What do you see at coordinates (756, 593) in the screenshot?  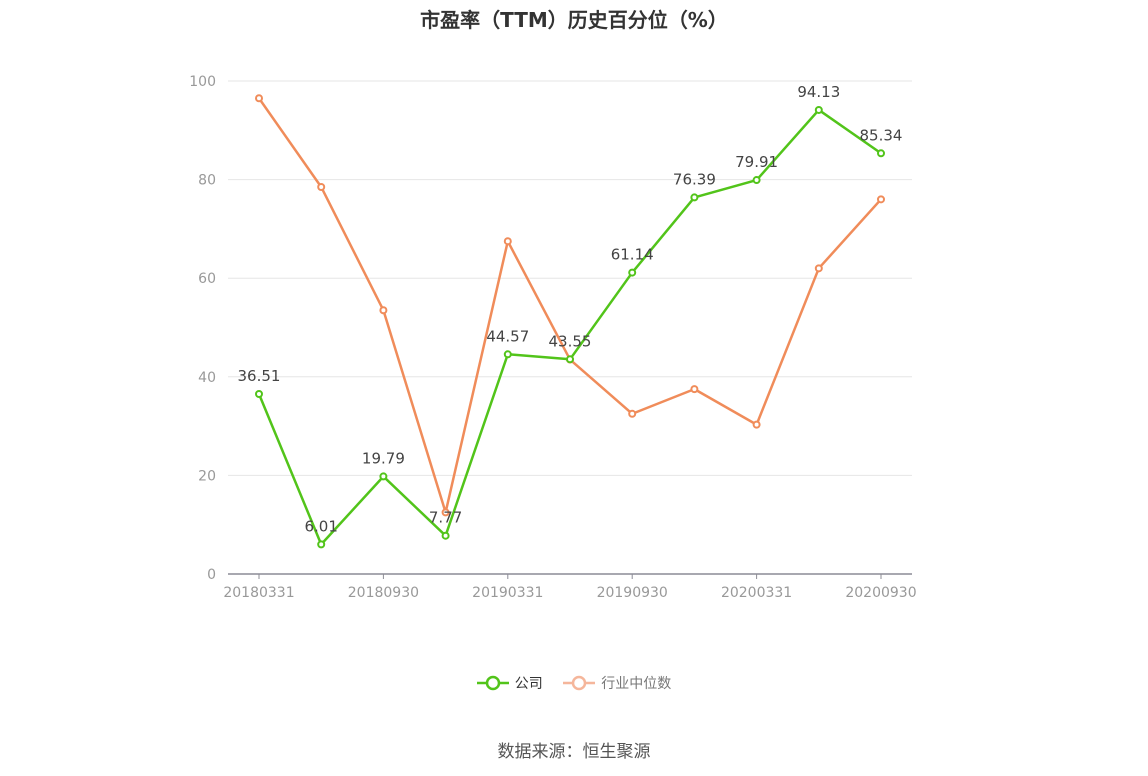 I see `x-tick-label-20200331: 20200331` at bounding box center [756, 593].